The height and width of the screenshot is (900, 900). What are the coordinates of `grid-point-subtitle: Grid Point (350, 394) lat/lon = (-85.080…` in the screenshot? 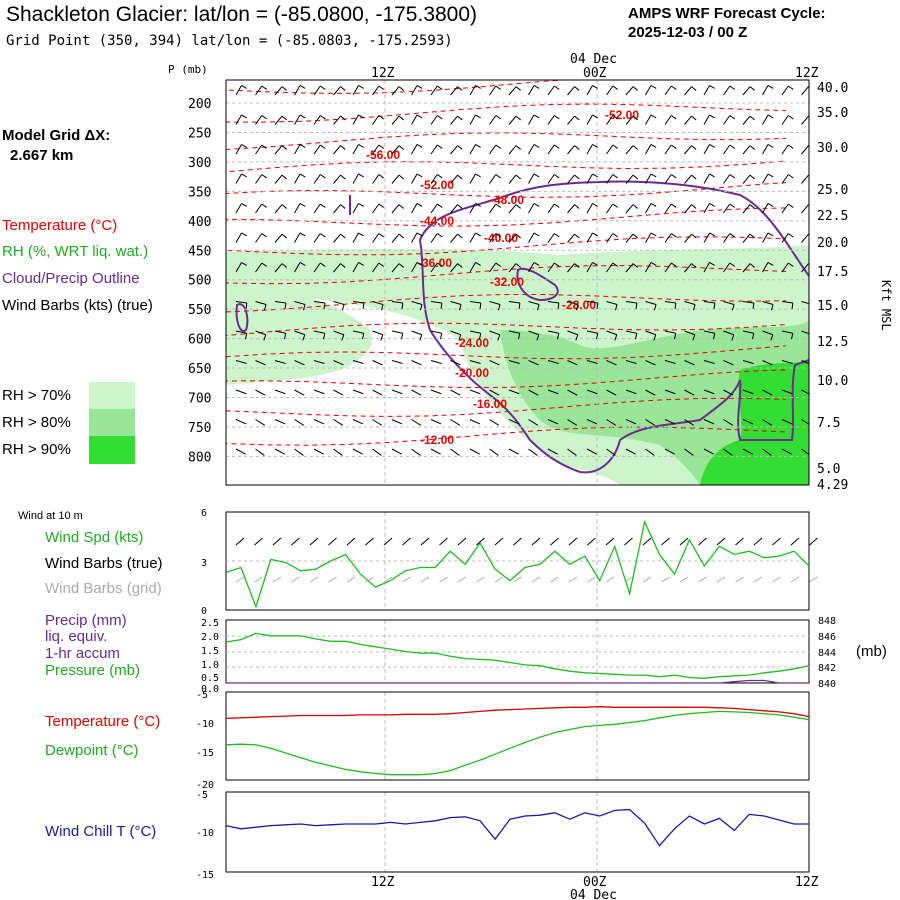 It's located at (229, 41).